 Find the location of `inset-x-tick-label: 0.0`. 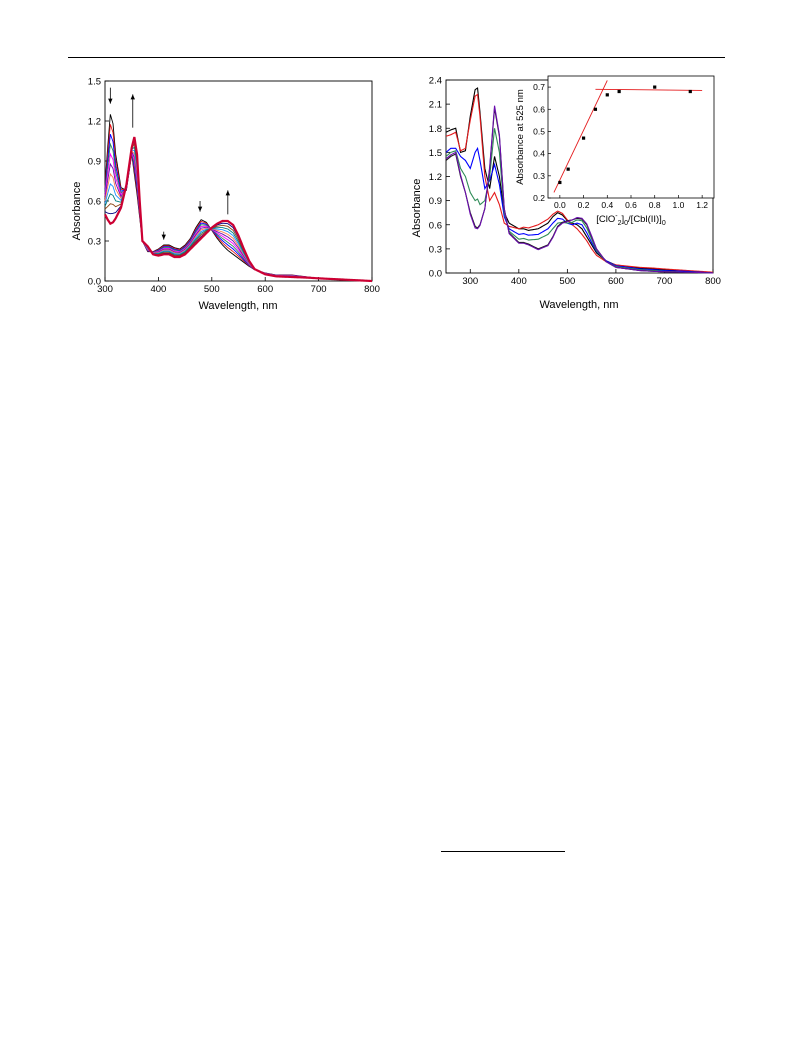

inset-x-tick-label: 0.0 is located at coordinates (560, 205).